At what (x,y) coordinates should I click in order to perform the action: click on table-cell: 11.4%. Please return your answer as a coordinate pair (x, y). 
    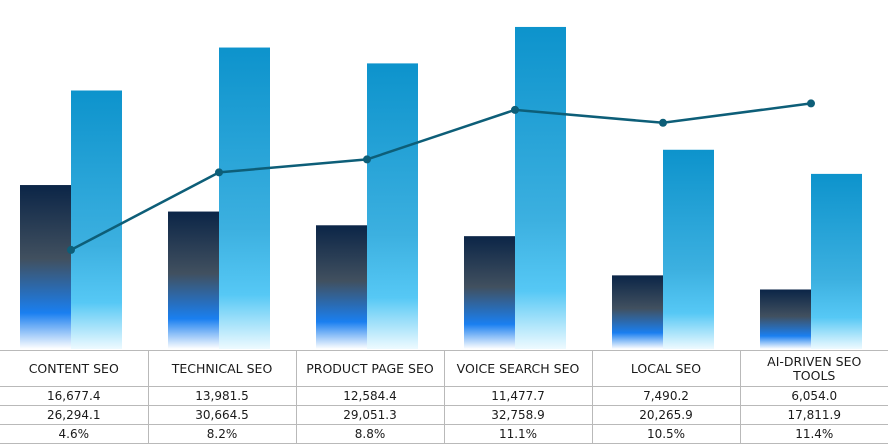
    Looking at the image, I should click on (813, 434).